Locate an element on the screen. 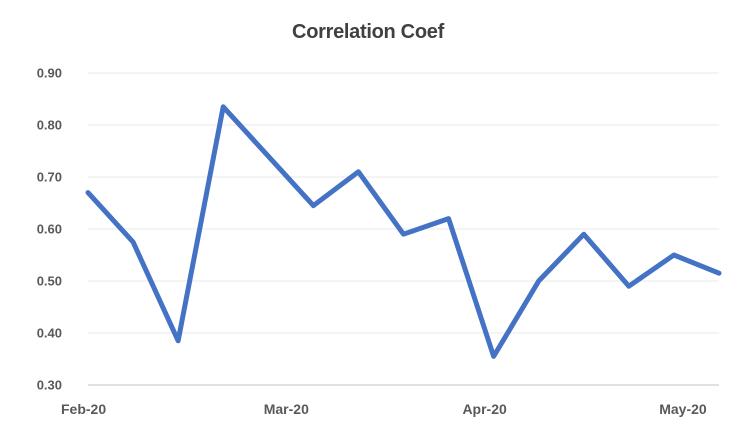 This screenshot has height=437, width=736. x-axis-tick-label: May-20 is located at coordinates (683, 409).